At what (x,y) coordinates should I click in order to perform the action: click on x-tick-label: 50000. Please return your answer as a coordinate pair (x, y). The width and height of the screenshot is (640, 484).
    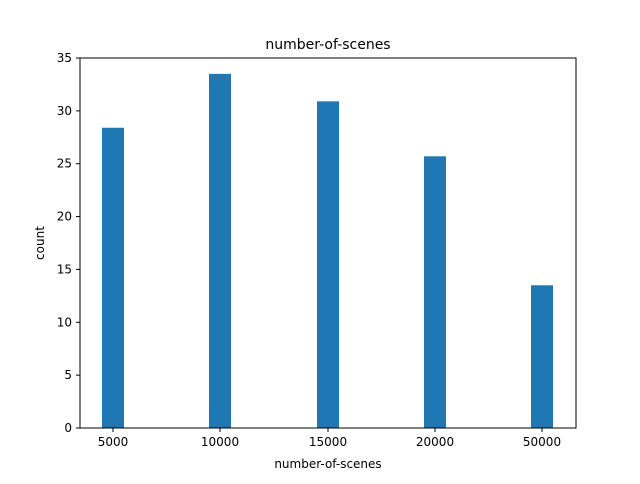
    Looking at the image, I should click on (542, 442).